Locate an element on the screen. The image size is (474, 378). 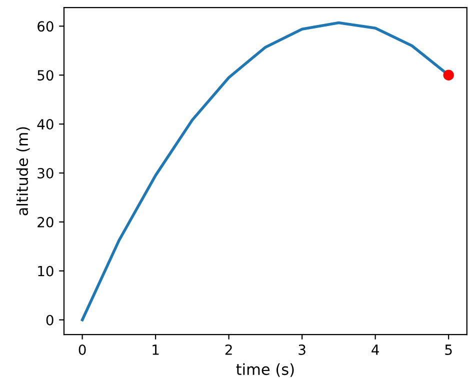
y-tick-label: 20 is located at coordinates (46, 222).